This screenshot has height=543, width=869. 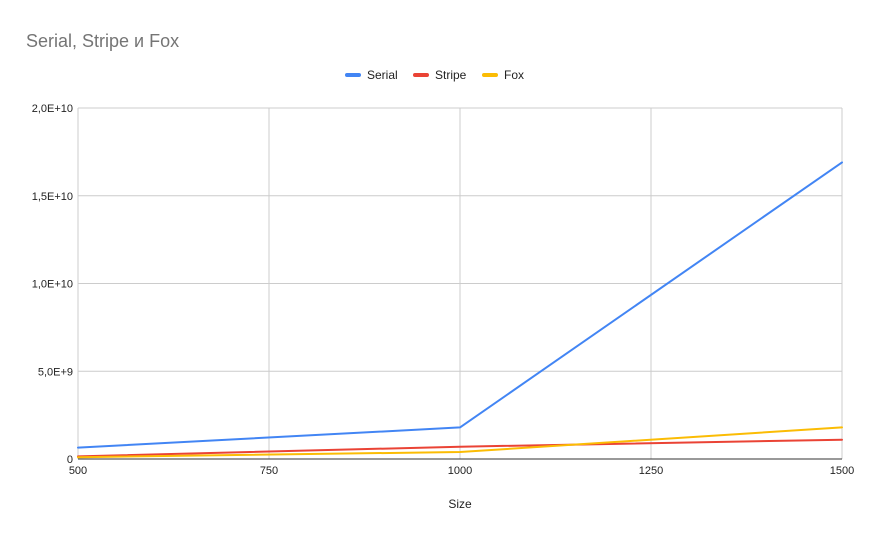 I want to click on x-tick-label: 500, so click(x=78, y=471).